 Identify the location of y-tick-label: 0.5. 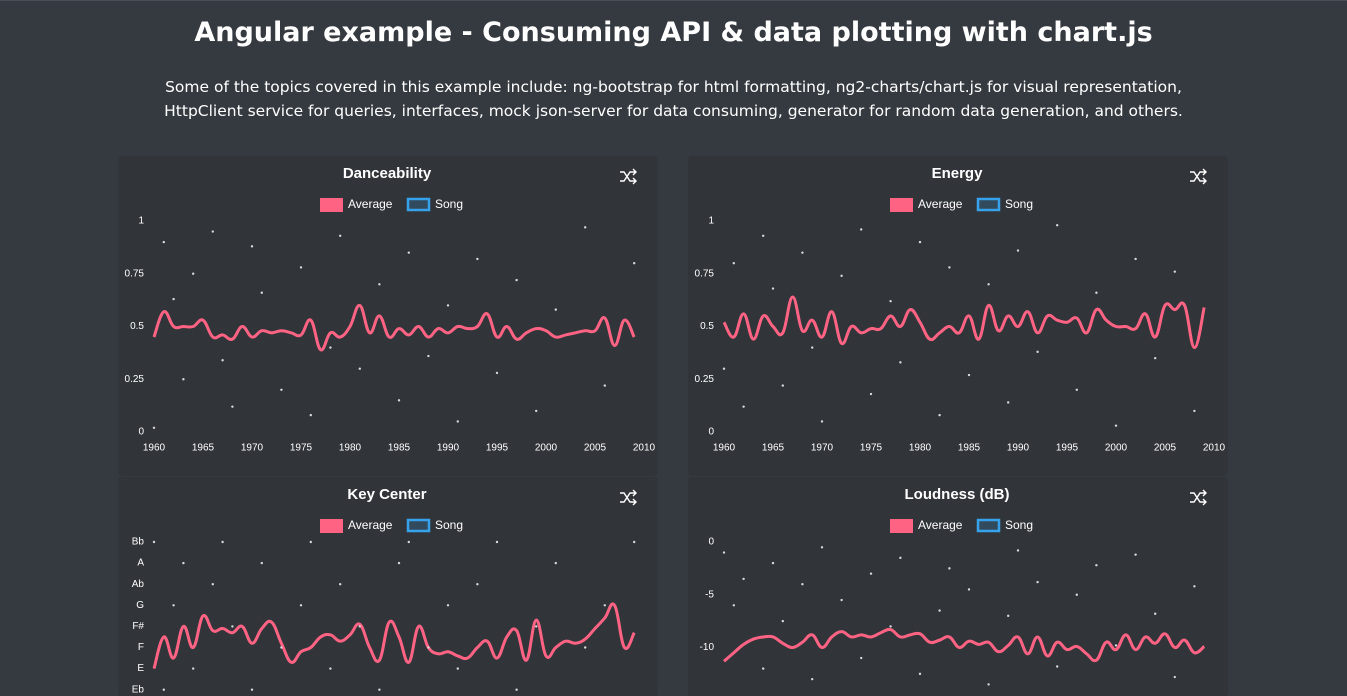
(137, 326).